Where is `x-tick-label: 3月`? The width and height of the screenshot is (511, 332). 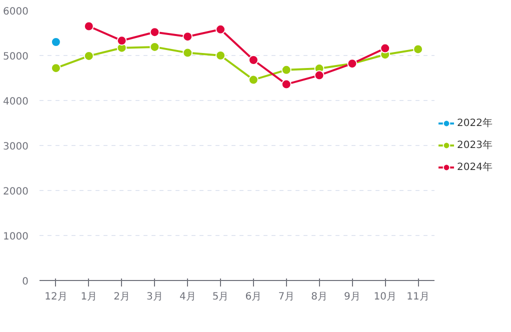
x-tick-label: 3月 is located at coordinates (154, 297).